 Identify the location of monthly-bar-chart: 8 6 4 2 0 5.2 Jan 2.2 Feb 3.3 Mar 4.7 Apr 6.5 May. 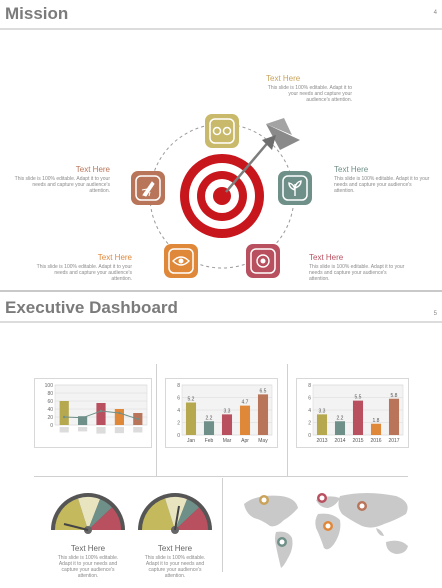
(225, 413).